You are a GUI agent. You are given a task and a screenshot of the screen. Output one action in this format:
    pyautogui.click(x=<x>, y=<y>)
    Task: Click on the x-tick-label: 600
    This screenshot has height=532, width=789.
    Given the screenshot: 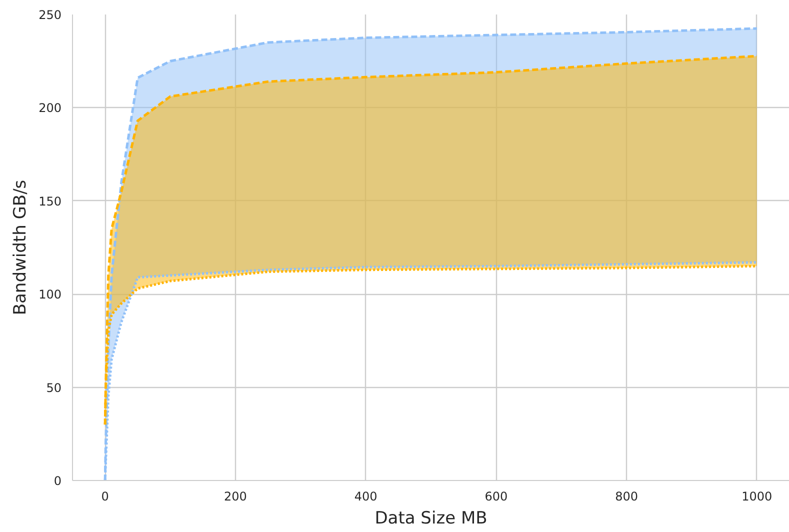 What is the action you would take?
    pyautogui.click(x=496, y=497)
    